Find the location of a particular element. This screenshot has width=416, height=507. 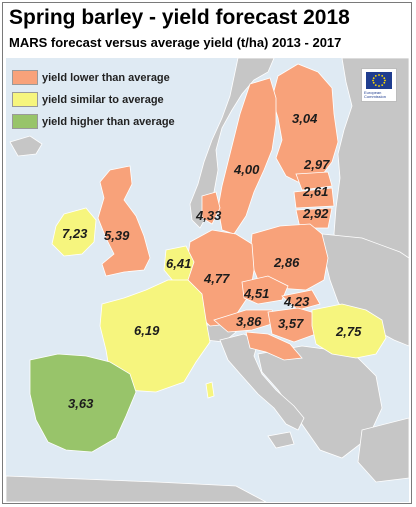

yield-label-spain: 3,63 is located at coordinates (81, 403).